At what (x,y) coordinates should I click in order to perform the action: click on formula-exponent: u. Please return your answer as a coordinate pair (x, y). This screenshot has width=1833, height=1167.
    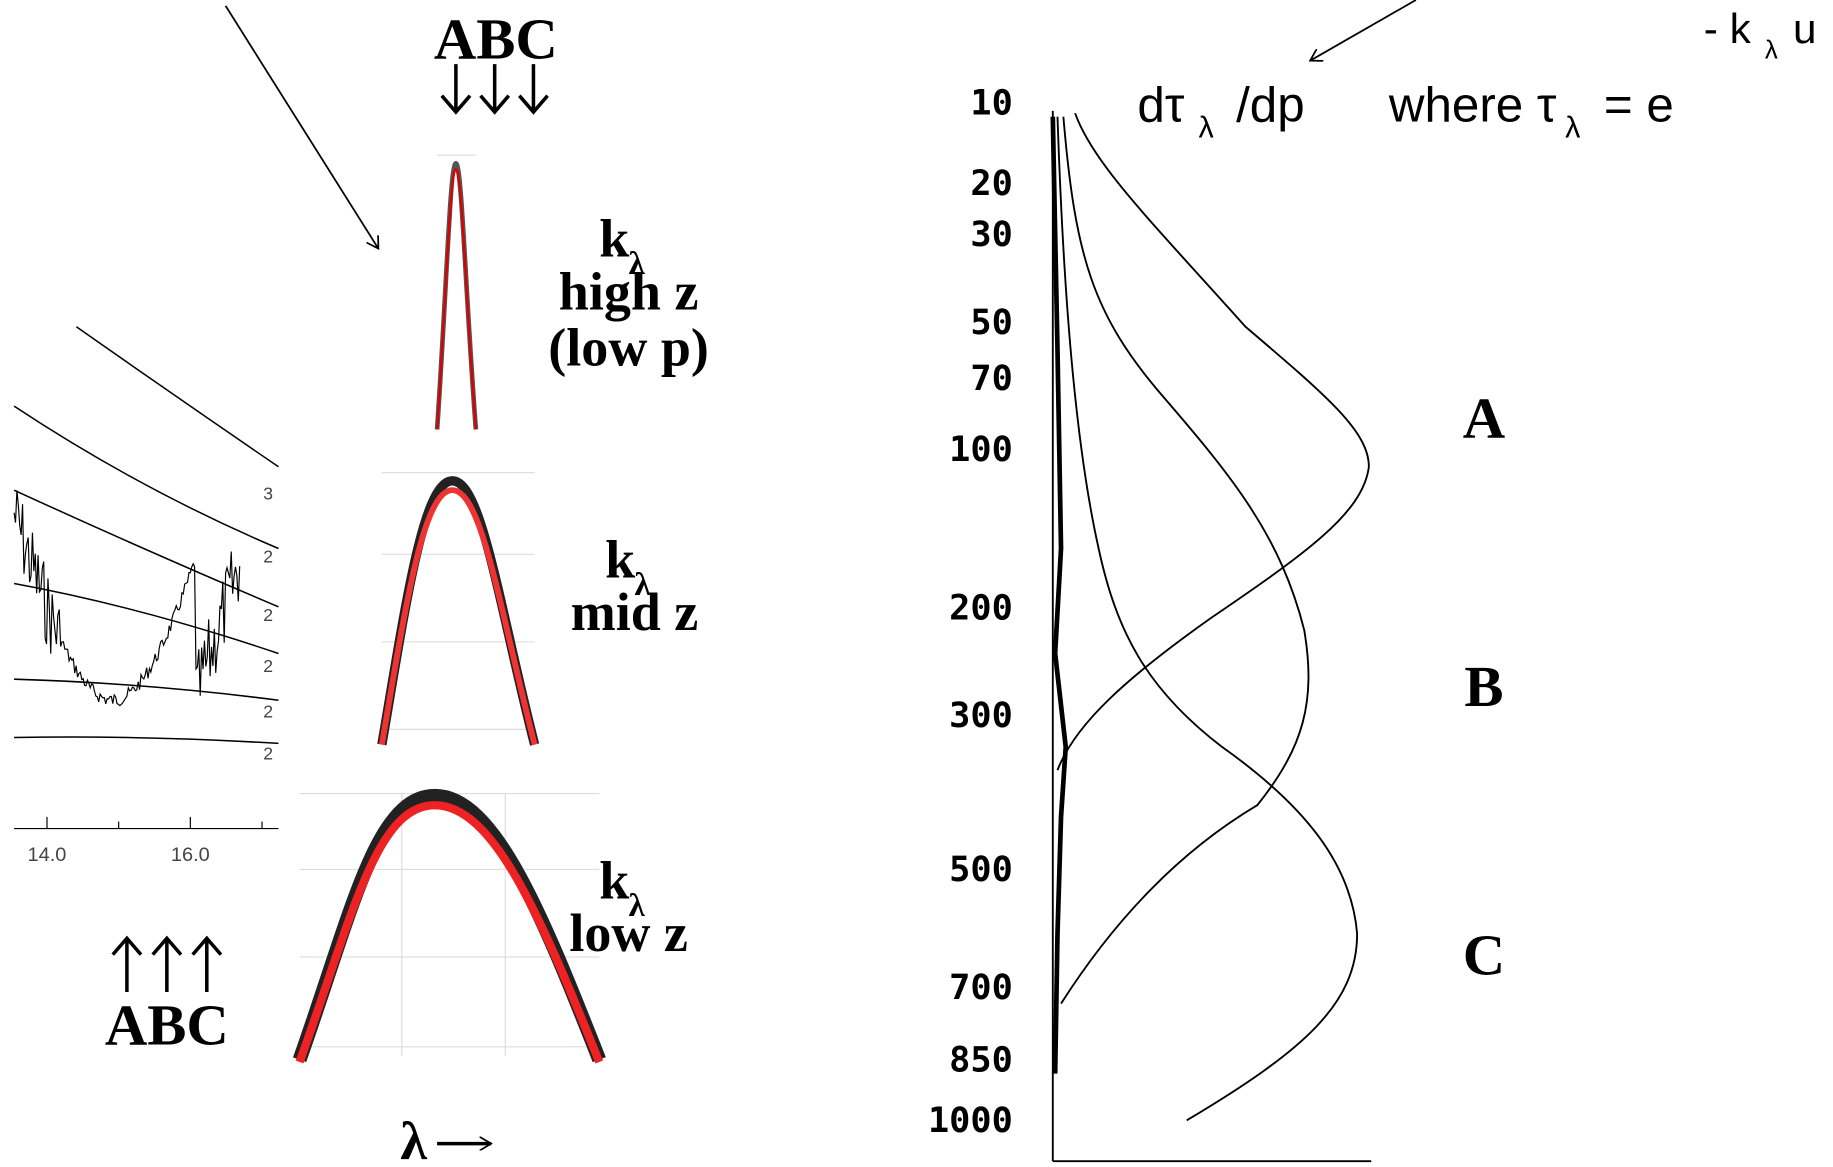
    Looking at the image, I should click on (1805, 28).